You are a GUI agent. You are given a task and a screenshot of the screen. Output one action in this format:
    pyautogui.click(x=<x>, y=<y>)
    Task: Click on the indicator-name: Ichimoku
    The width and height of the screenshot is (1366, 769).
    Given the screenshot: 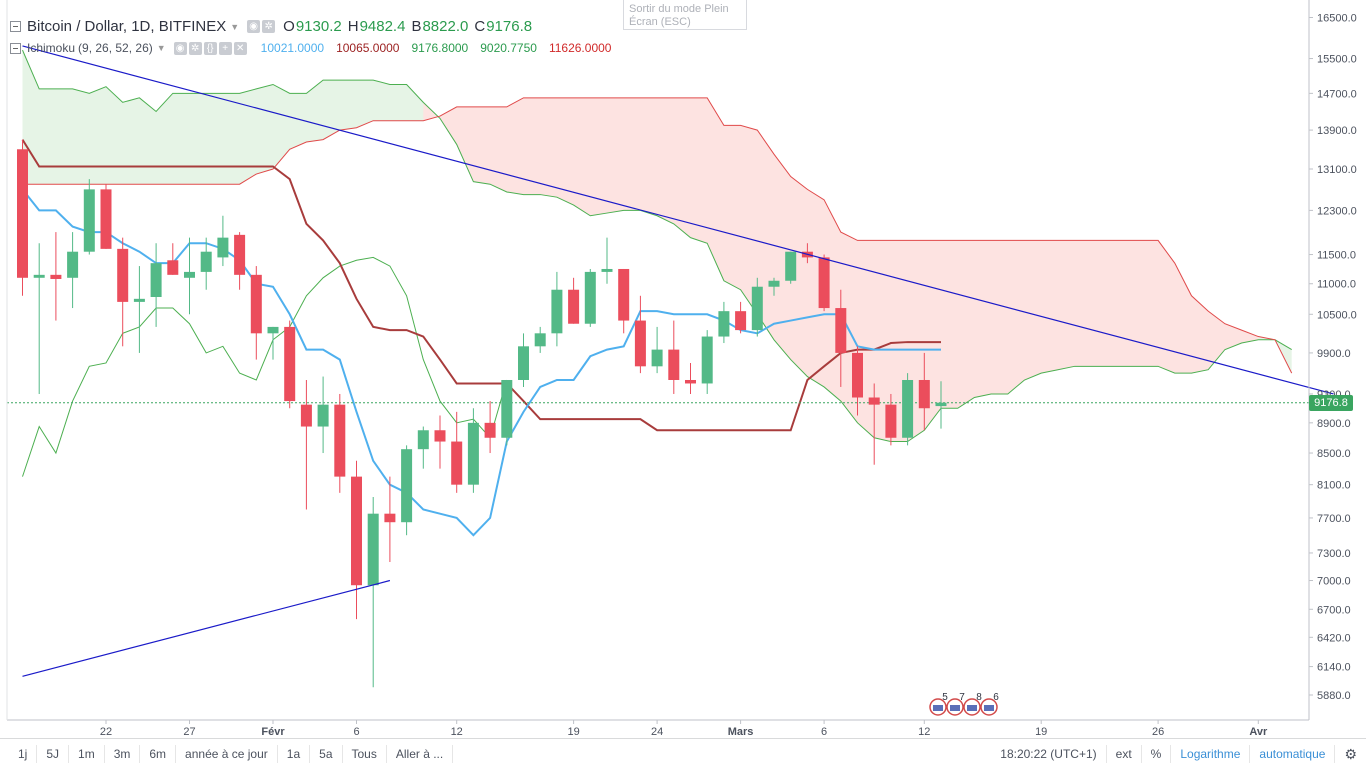 What is the action you would take?
    pyautogui.click(x=51, y=48)
    